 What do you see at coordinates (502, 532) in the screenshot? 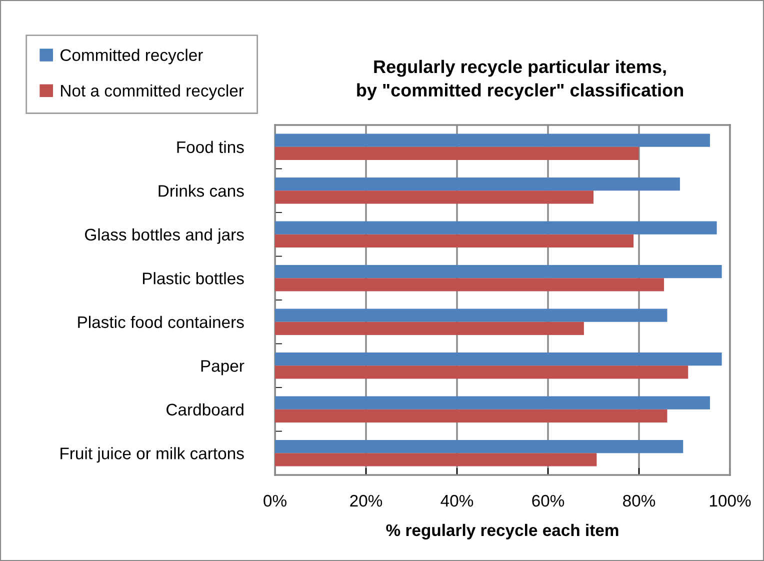
I see `x-axis-title: % regularly recycle each item` at bounding box center [502, 532].